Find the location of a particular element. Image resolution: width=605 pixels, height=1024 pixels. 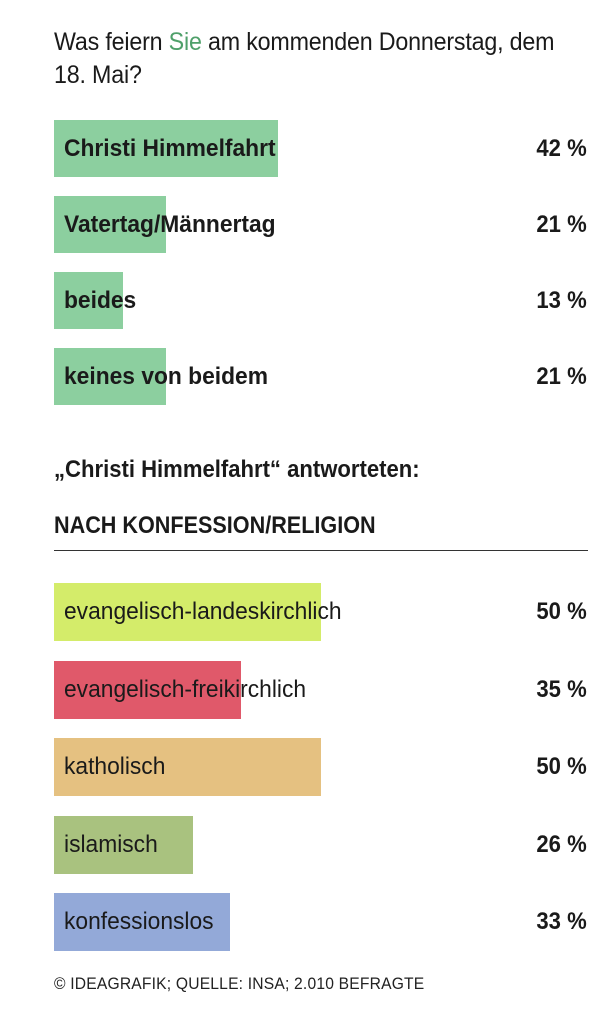

subheading: „Christi Himmelfahrt“ antworteten: is located at coordinates (237, 469).